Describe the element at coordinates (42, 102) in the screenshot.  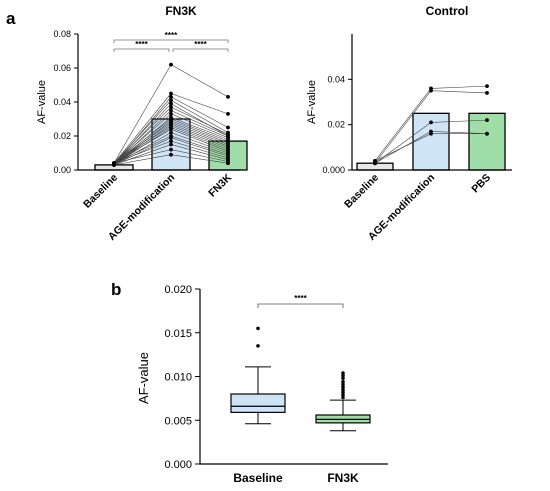
I see `chart-fn3k-ylabel: AF-value` at that location.